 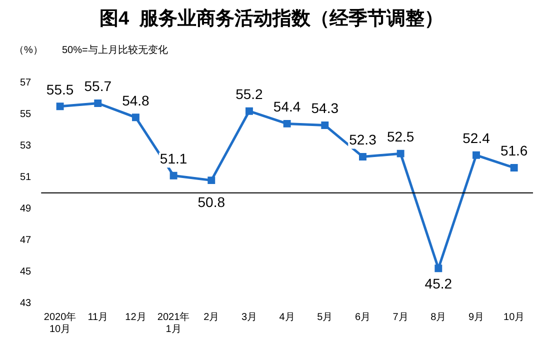 I want to click on x-tick-label: 2021年 1月, so click(x=173, y=322).